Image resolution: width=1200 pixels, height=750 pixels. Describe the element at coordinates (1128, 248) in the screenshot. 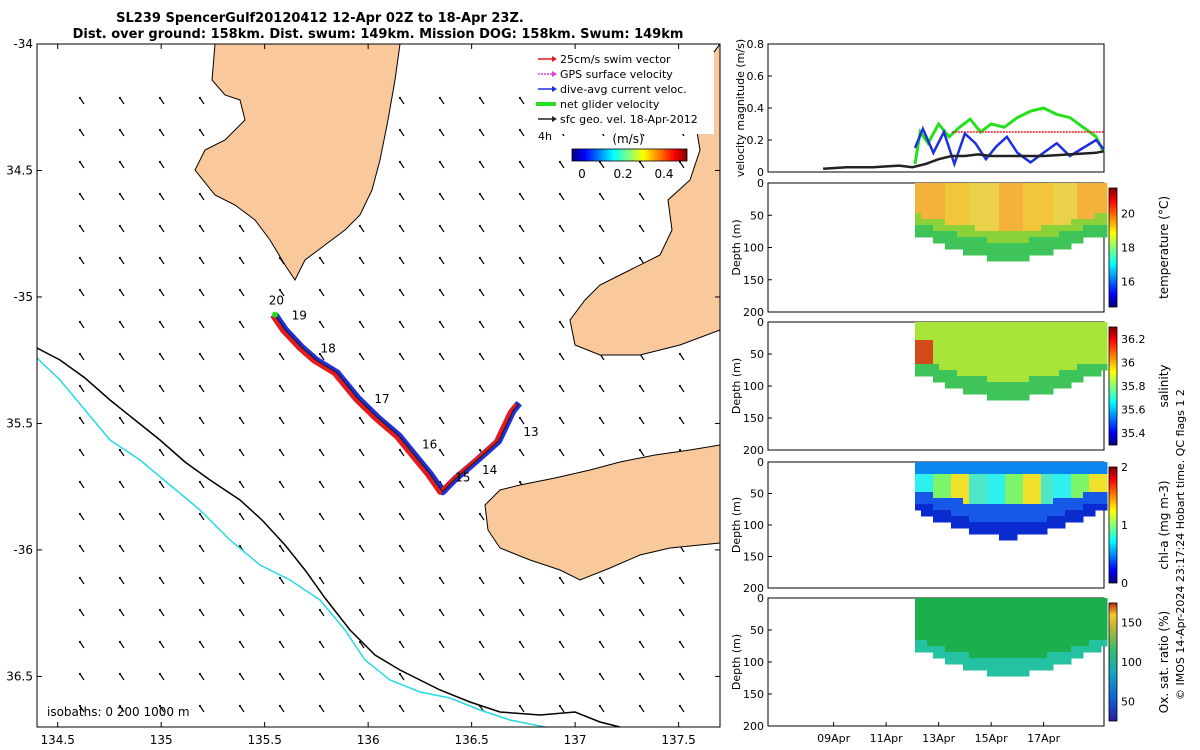

I see `colorbar-tick-label: 18` at that location.